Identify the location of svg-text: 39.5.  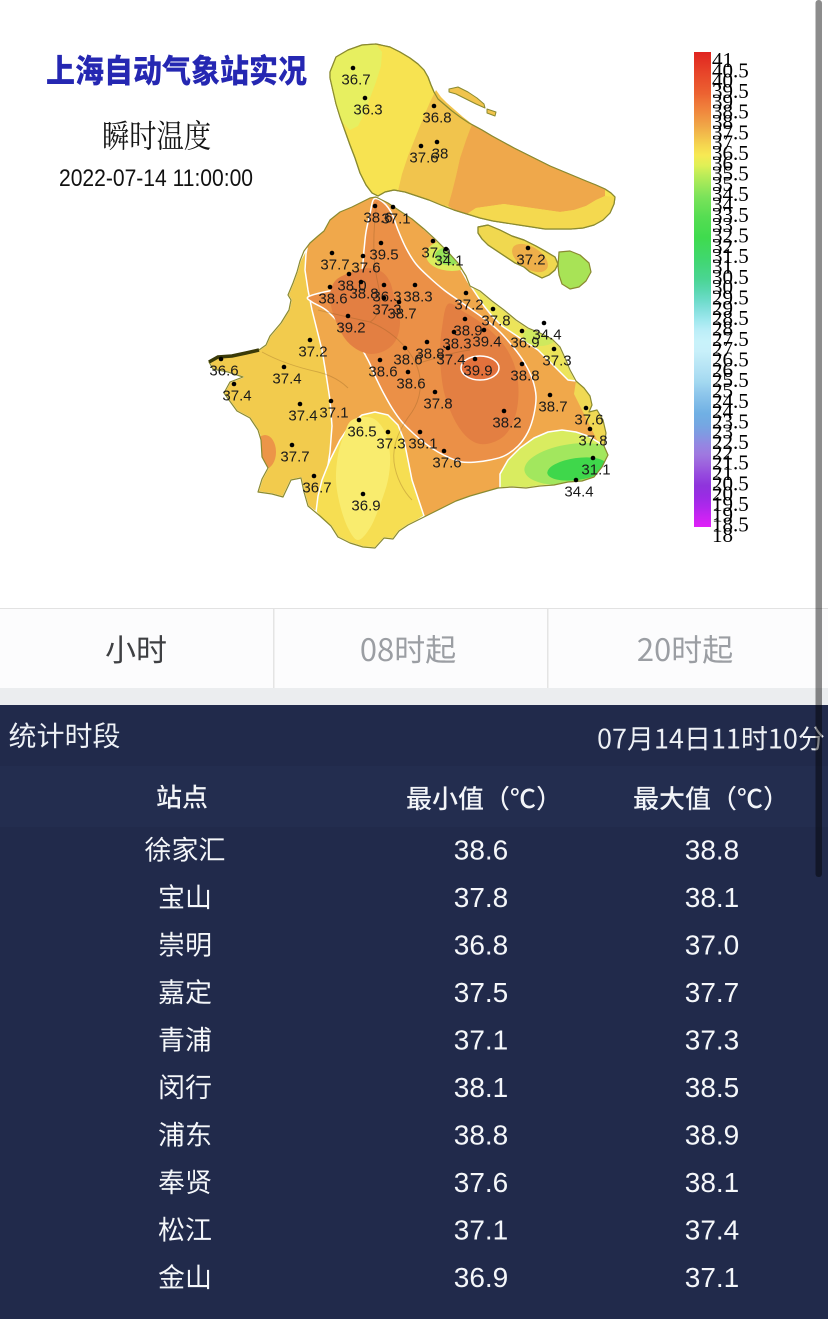
(383, 254).